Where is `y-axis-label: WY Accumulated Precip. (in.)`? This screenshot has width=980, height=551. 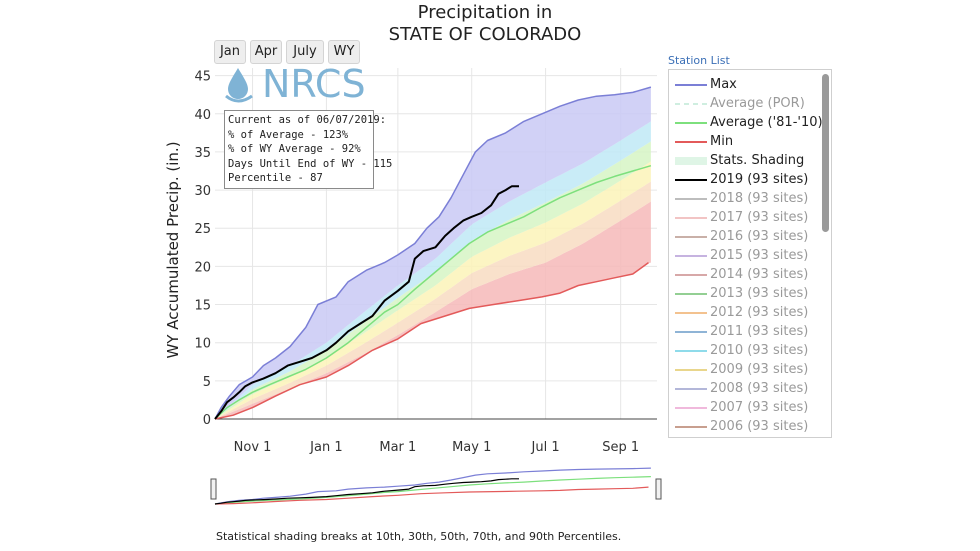 y-axis-label: WY Accumulated Precip. (in.) is located at coordinates (173, 249).